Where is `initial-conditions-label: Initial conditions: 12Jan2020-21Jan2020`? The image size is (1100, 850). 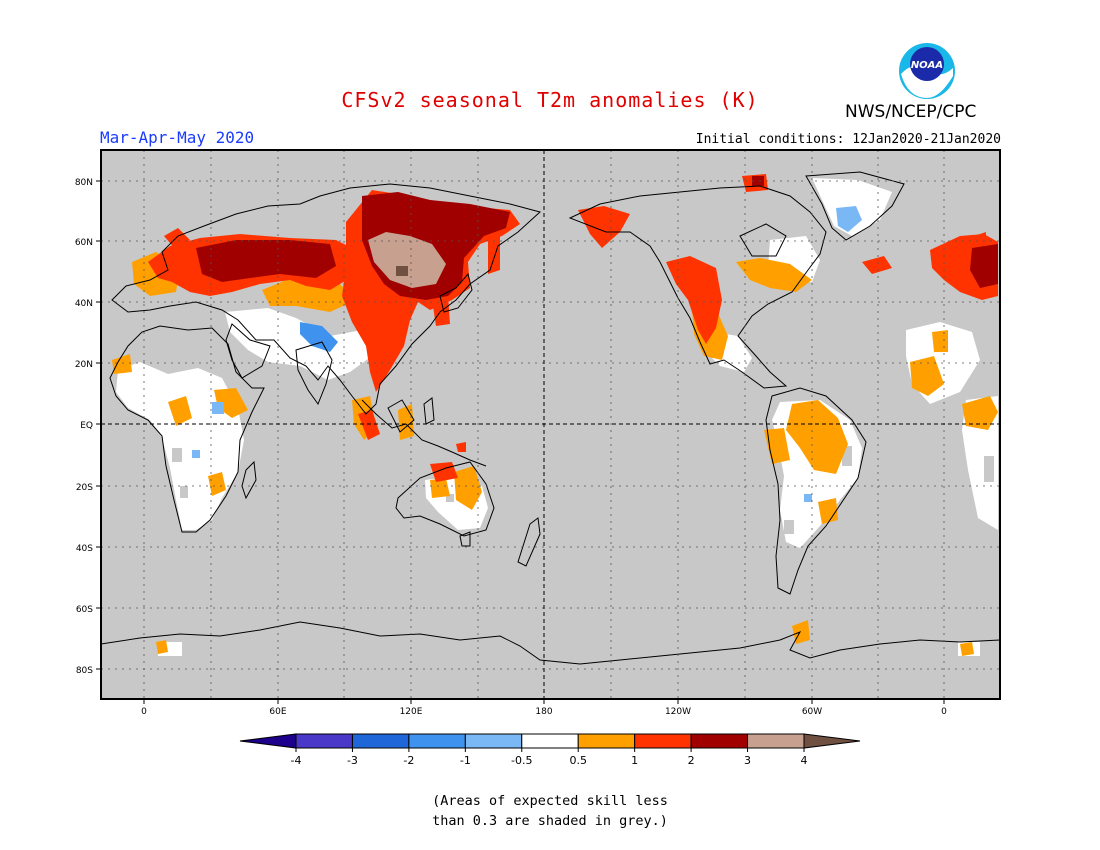
initial-conditions-label: Initial conditions: 12Jan2020-21Jan2020 is located at coordinates (848, 139).